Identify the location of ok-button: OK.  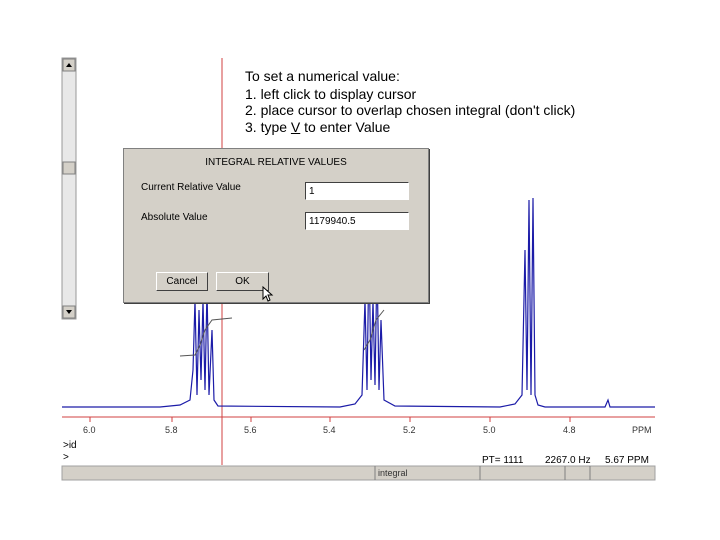
(242, 281).